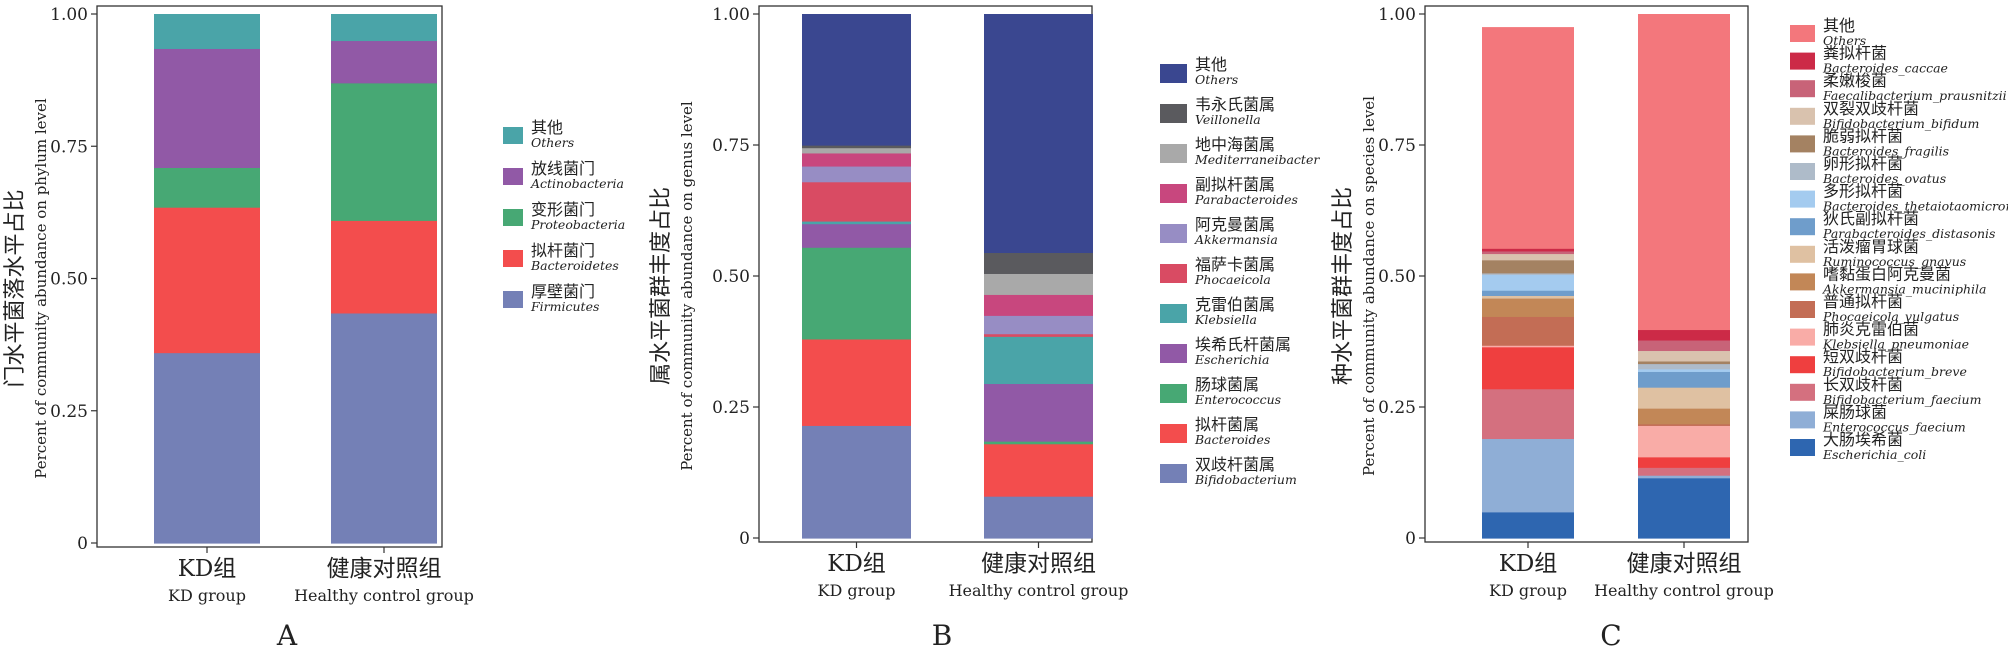 Image resolution: width=2008 pixels, height=654 pixels. What do you see at coordinates (1915, 206) in the screenshot?
I see `legend-label-en: Bacteroides_thetaiotaomicron` at bounding box center [1915, 206].